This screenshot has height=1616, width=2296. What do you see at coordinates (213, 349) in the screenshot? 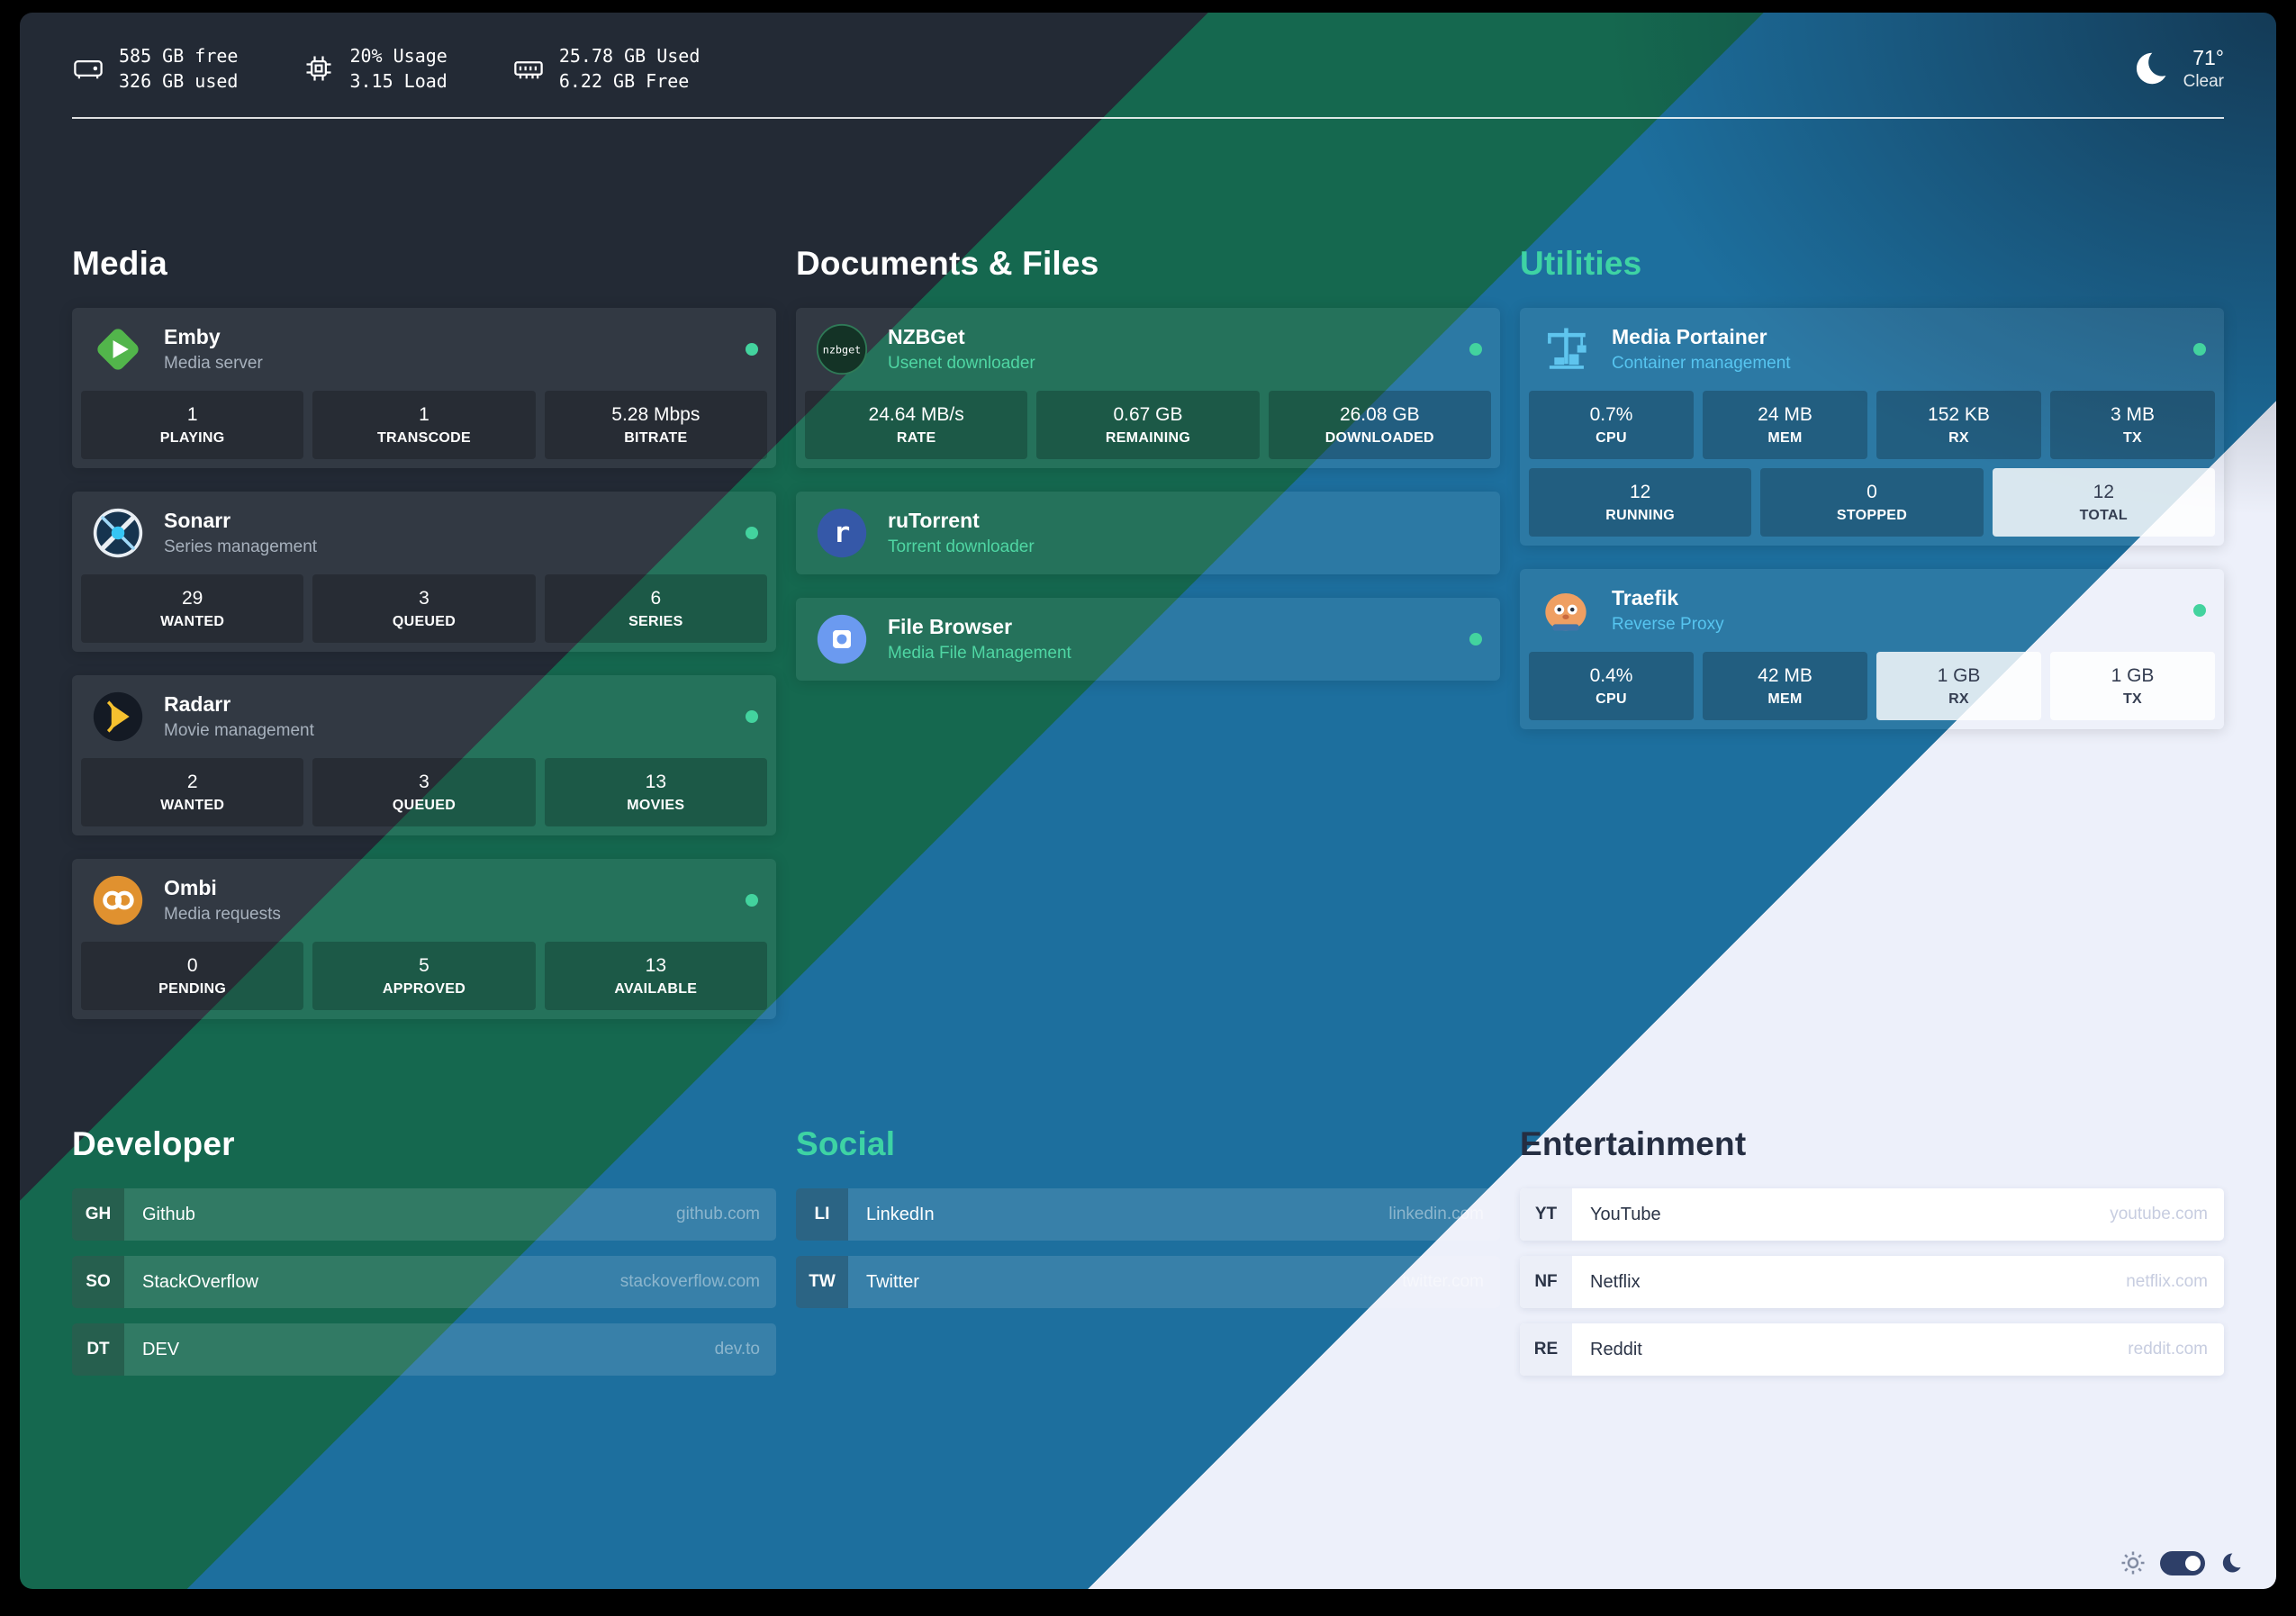
I see `app-meta: Emby Media server` at bounding box center [213, 349].